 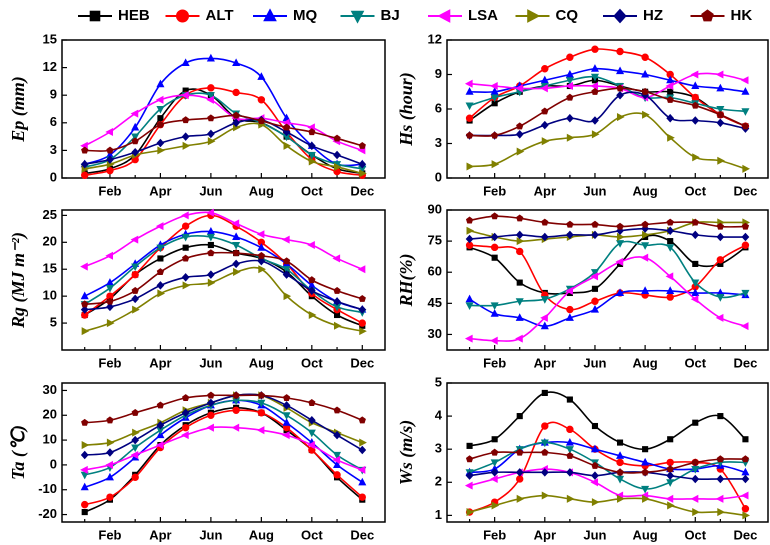 I want to click on y-tick-label: 0, so click(x=53, y=463).